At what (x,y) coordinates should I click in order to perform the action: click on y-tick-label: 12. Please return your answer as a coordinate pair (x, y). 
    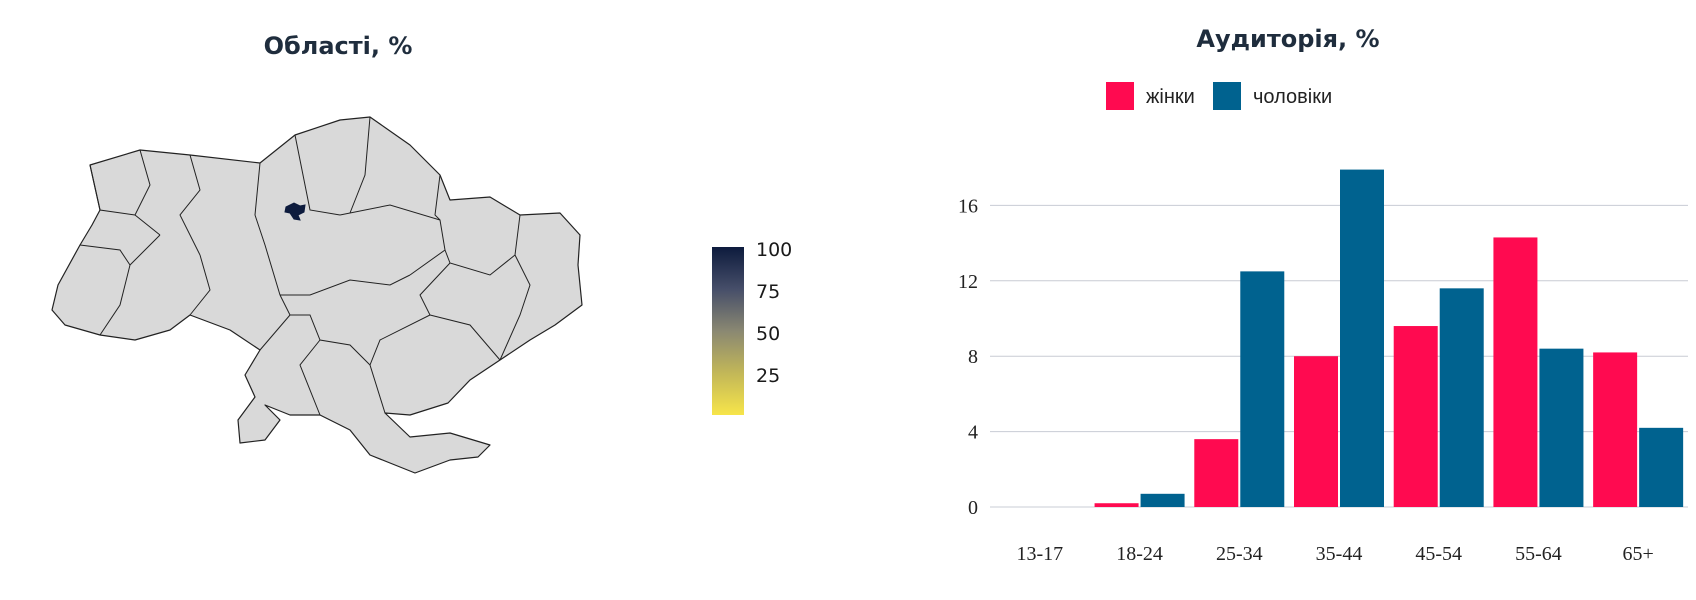
    Looking at the image, I should click on (968, 282).